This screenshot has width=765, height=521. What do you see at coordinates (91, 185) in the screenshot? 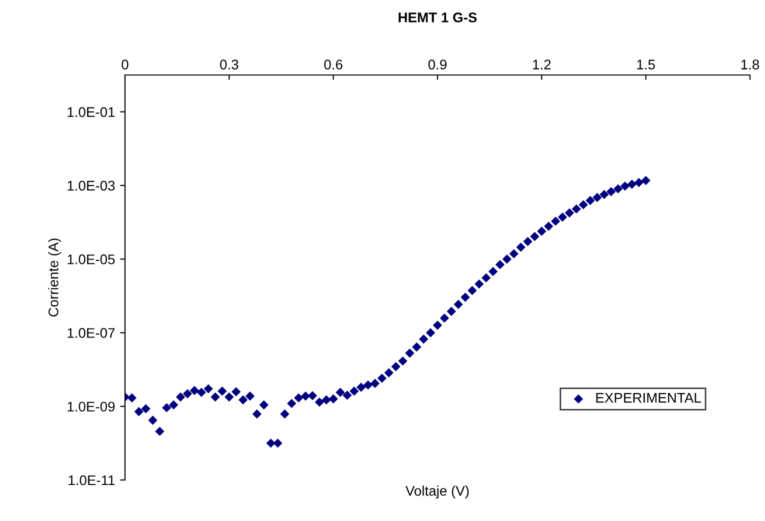
I see `y-tick-label: 1.0E-03` at bounding box center [91, 185].